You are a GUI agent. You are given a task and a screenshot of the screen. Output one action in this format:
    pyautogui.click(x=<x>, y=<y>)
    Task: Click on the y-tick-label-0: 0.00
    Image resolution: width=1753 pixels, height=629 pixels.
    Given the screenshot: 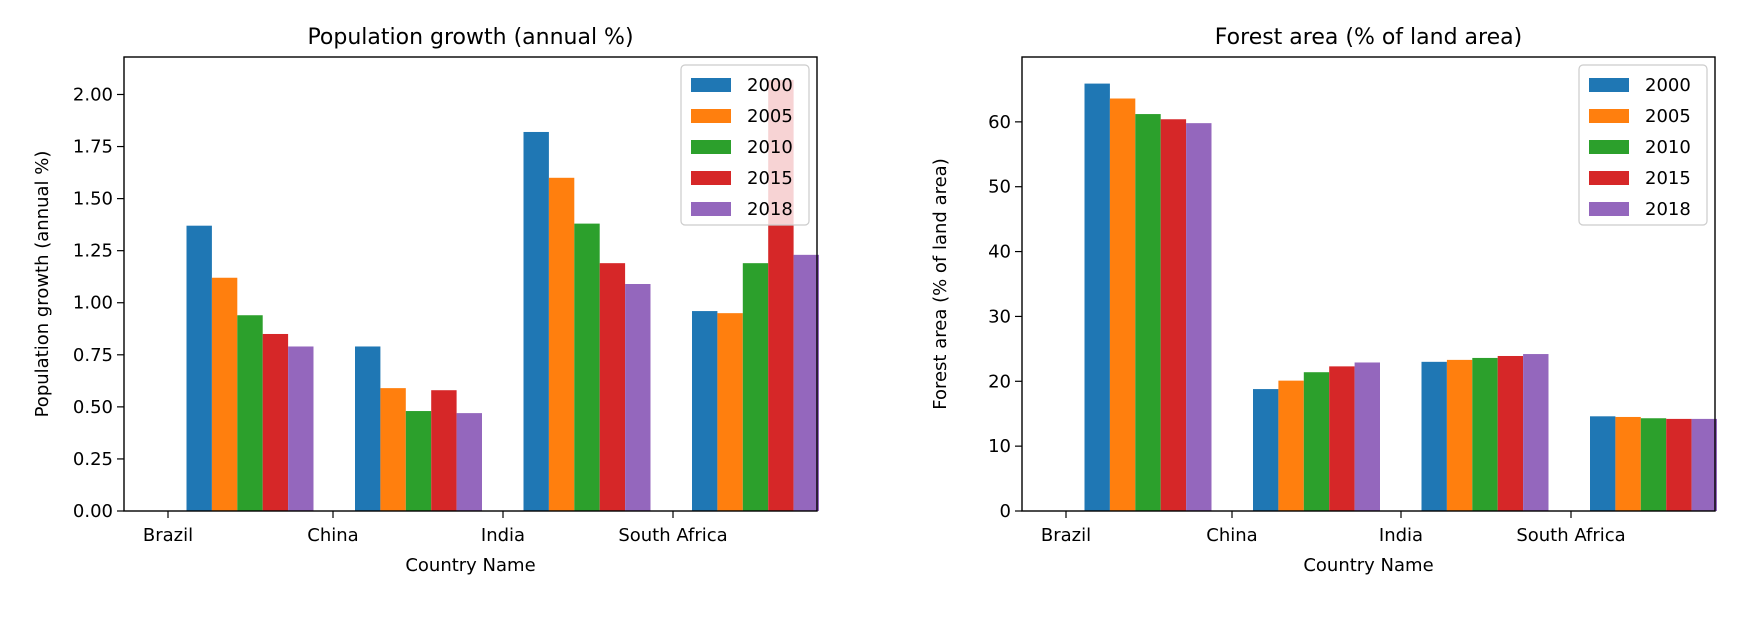 What is the action you would take?
    pyautogui.click(x=93, y=511)
    